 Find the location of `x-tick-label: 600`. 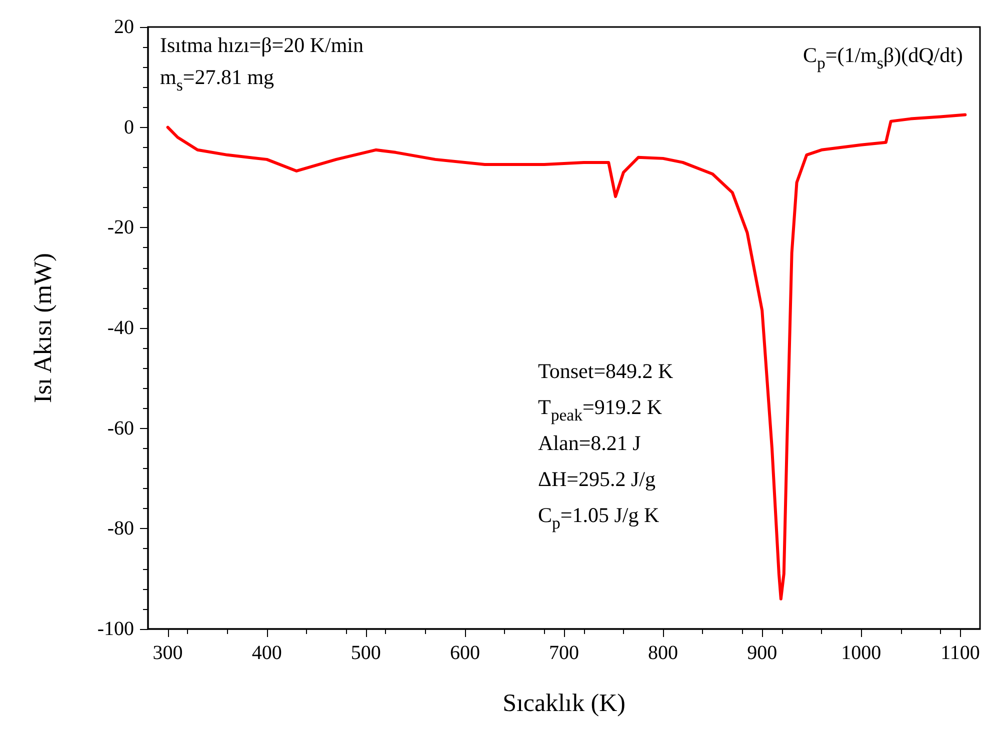

x-tick-label: 600 is located at coordinates (465, 653).